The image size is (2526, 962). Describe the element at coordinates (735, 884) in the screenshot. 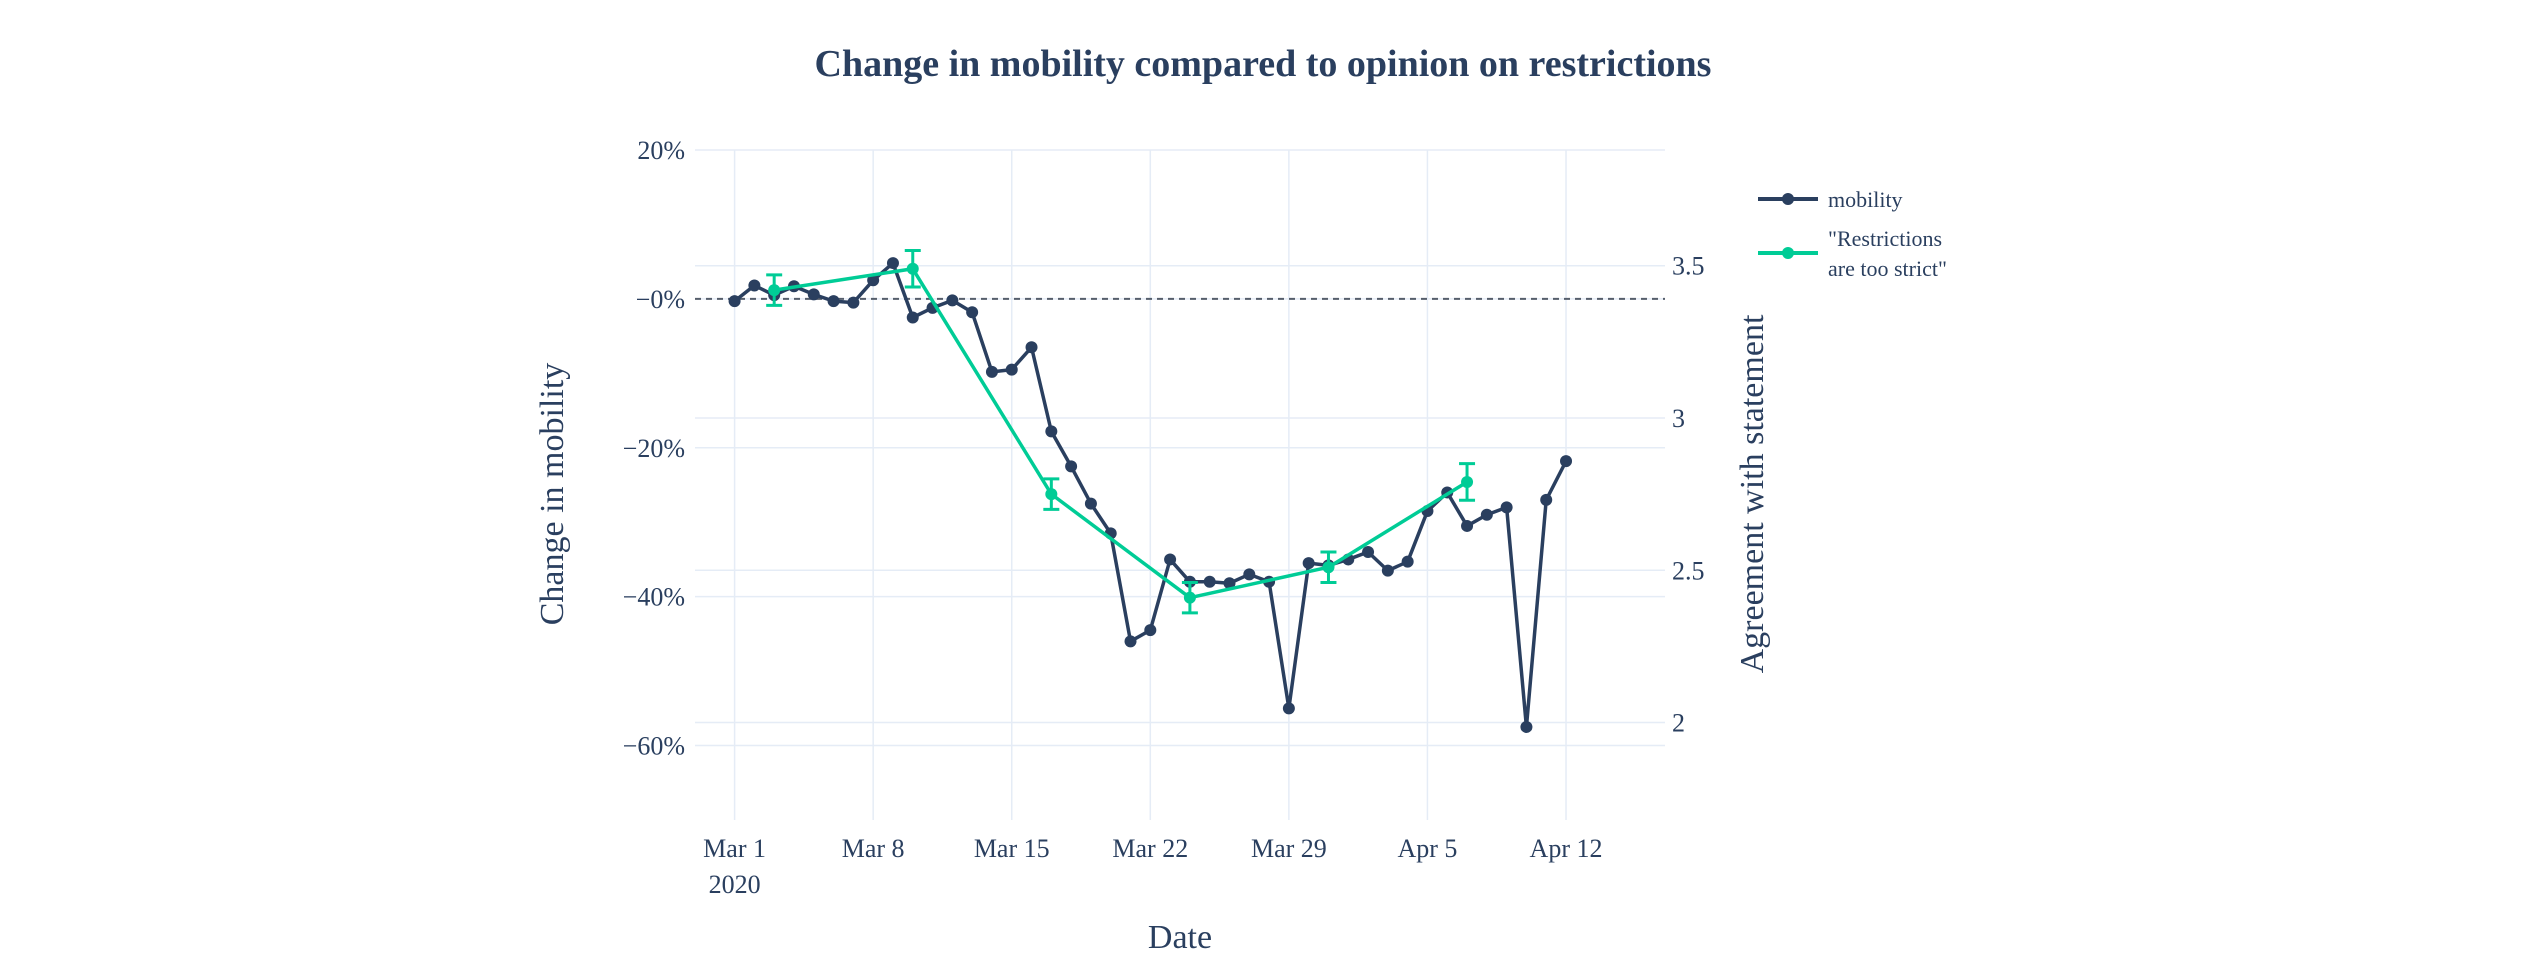

I see `x-tick-year-label: 2020` at that location.